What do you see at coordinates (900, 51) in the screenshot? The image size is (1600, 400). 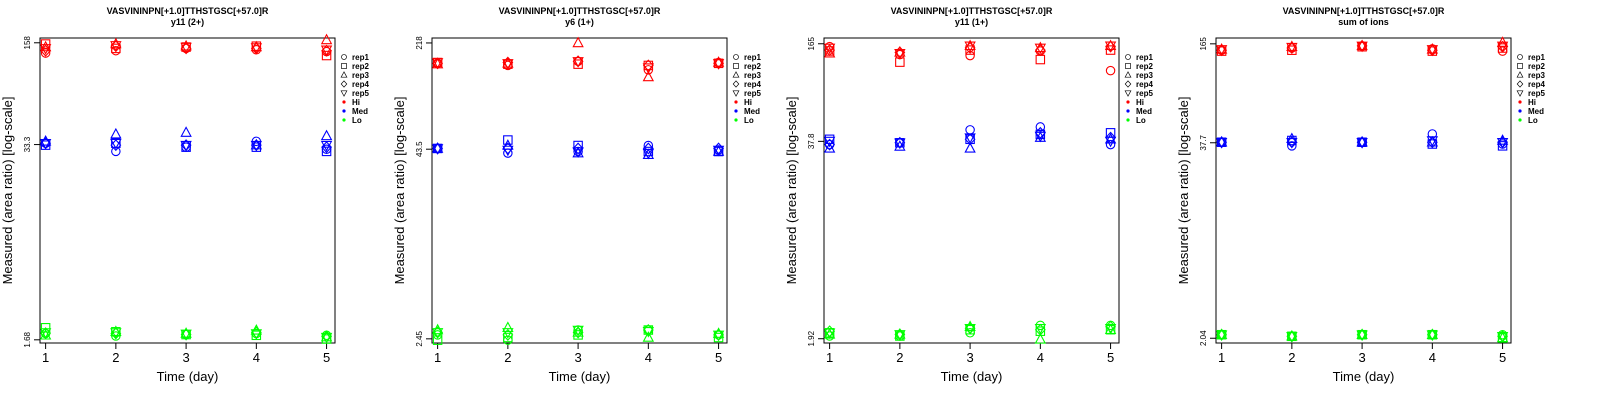 I see `point-hi-rep3-day2` at bounding box center [900, 51].